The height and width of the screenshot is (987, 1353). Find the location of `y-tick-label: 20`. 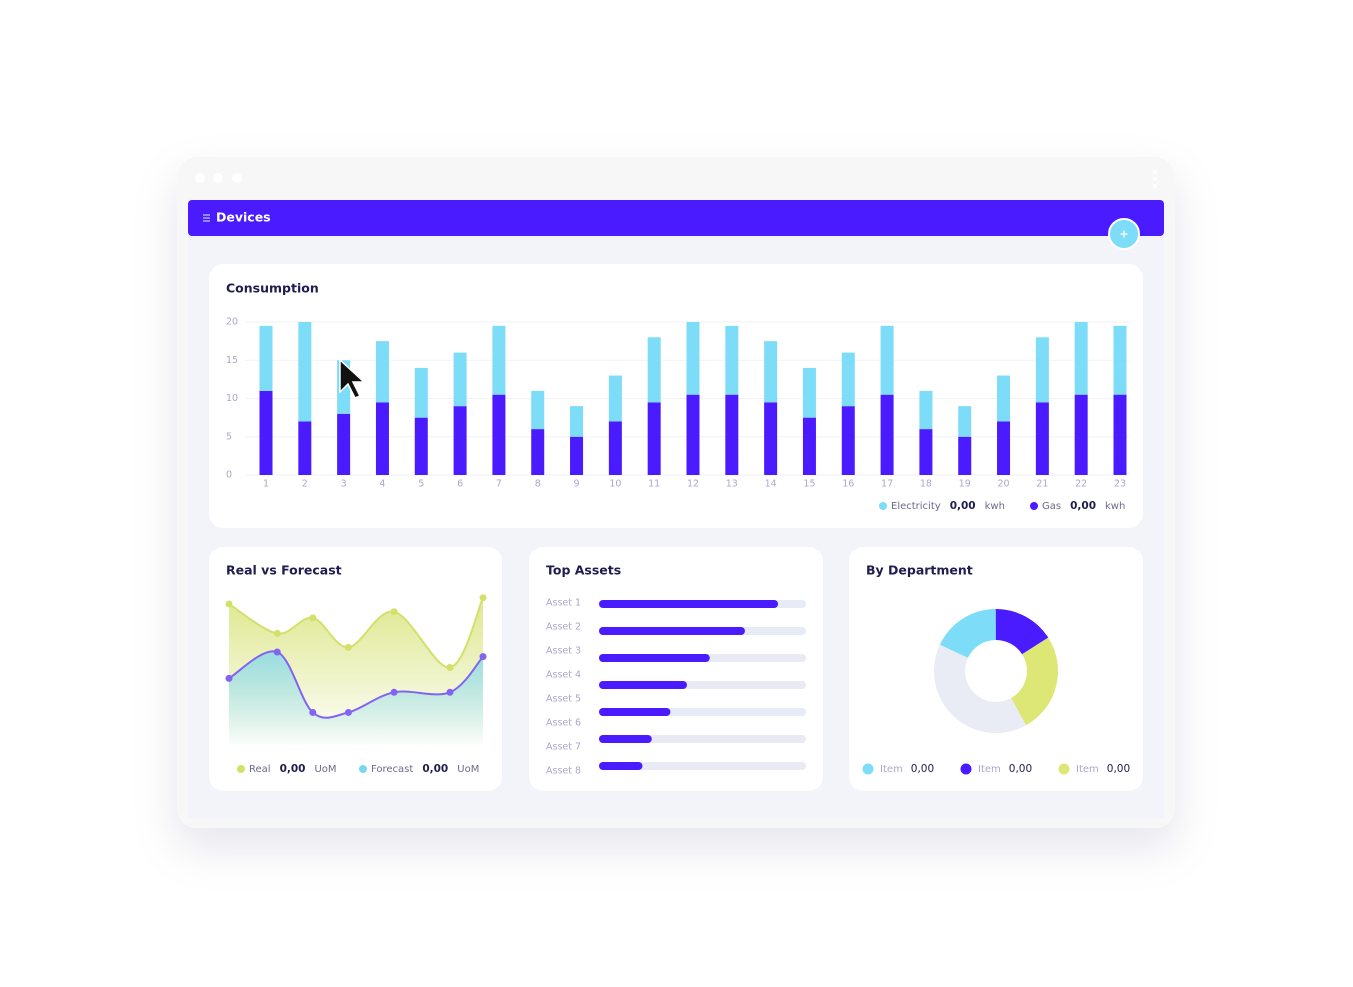

y-tick-label: 20 is located at coordinates (232, 322).